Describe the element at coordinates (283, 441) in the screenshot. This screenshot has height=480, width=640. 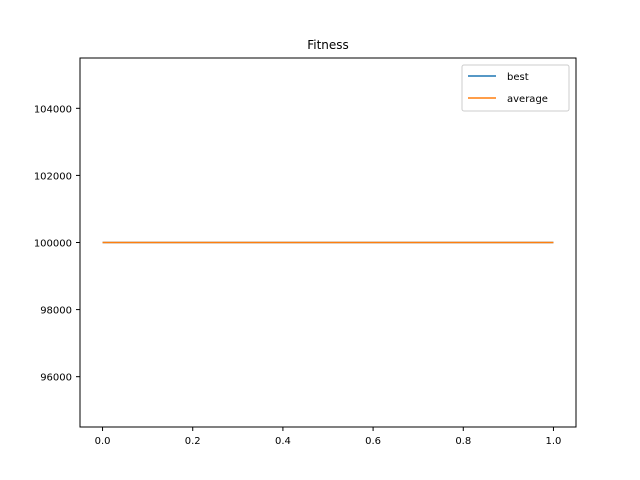
I see `x-tick-label: 0.4` at that location.